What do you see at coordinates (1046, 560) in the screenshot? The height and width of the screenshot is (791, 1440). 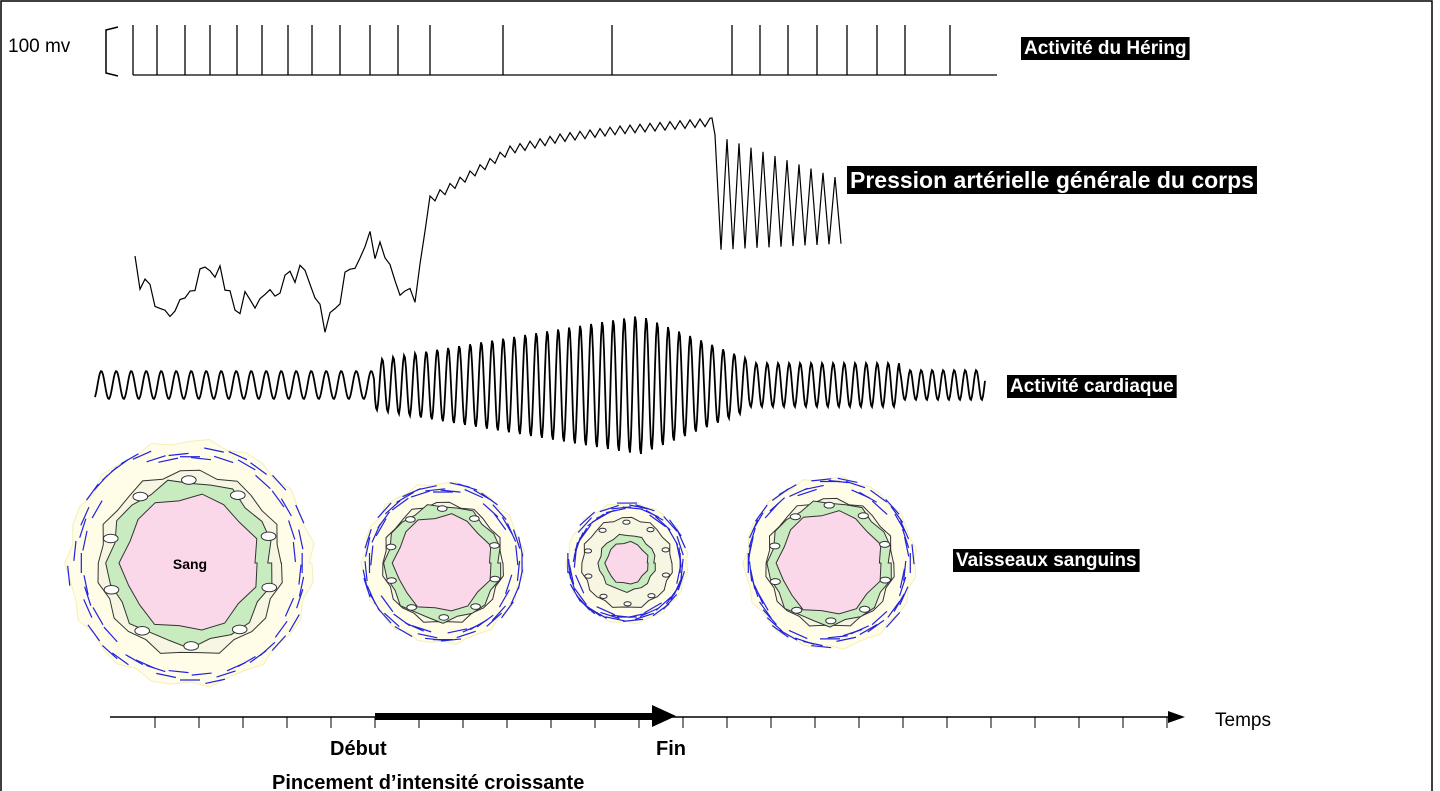 I see `vessels-label: Vaisseaux sanguins` at bounding box center [1046, 560].